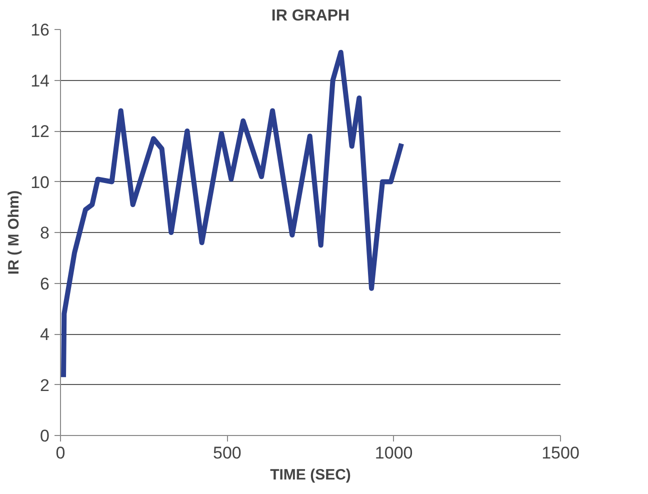 The image size is (648, 494). I want to click on y-tick-label: 2, so click(45, 385).